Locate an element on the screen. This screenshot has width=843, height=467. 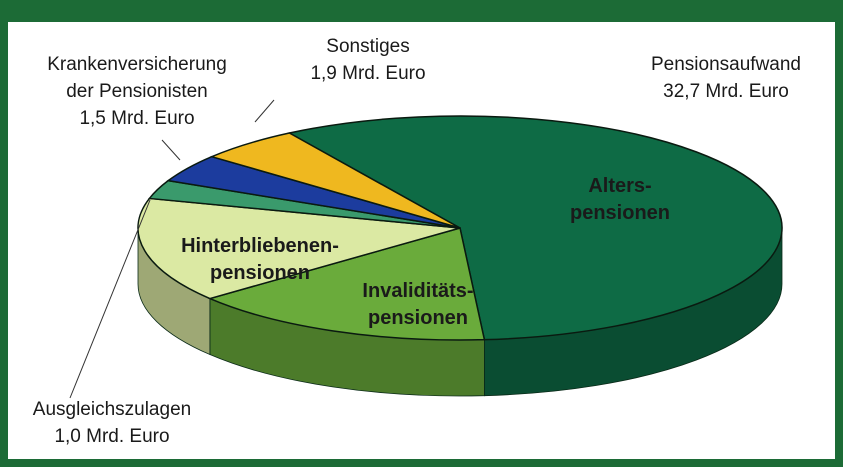
outer-label-line: 1,5 Mrd. Euro is located at coordinates (136, 118).